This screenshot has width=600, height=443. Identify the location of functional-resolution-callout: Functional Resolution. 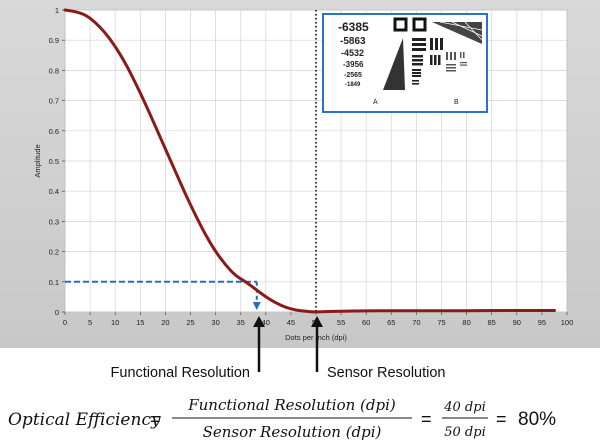
(180, 373).